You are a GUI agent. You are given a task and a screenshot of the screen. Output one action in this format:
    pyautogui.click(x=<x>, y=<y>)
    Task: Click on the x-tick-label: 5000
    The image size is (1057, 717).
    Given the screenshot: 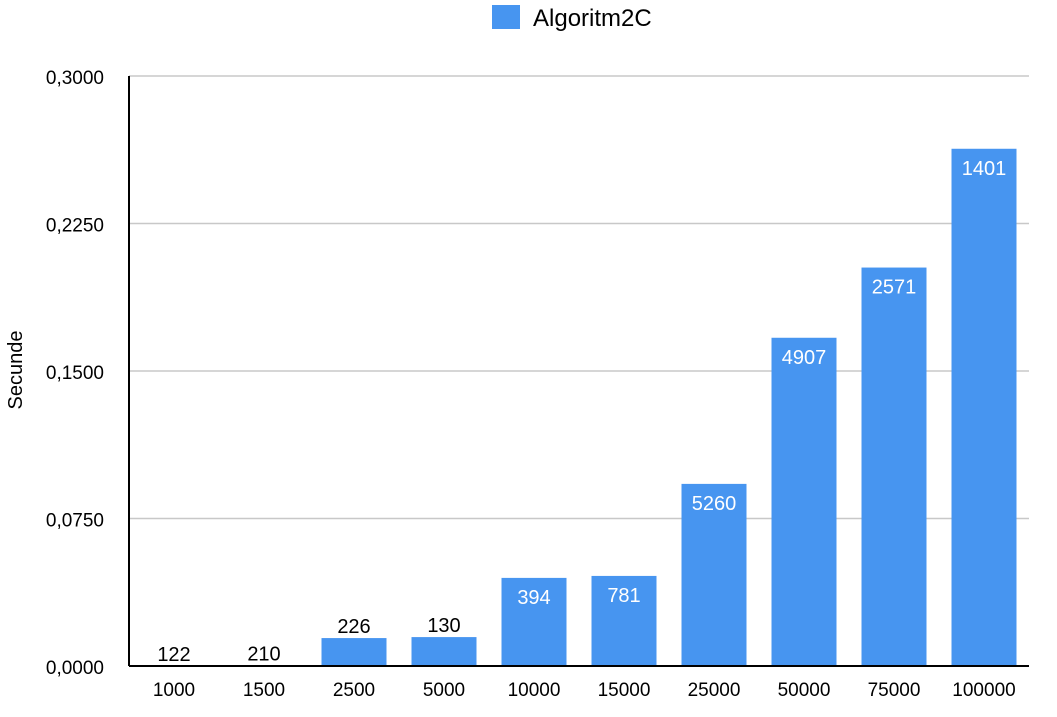 What is the action you would take?
    pyautogui.click(x=444, y=690)
    